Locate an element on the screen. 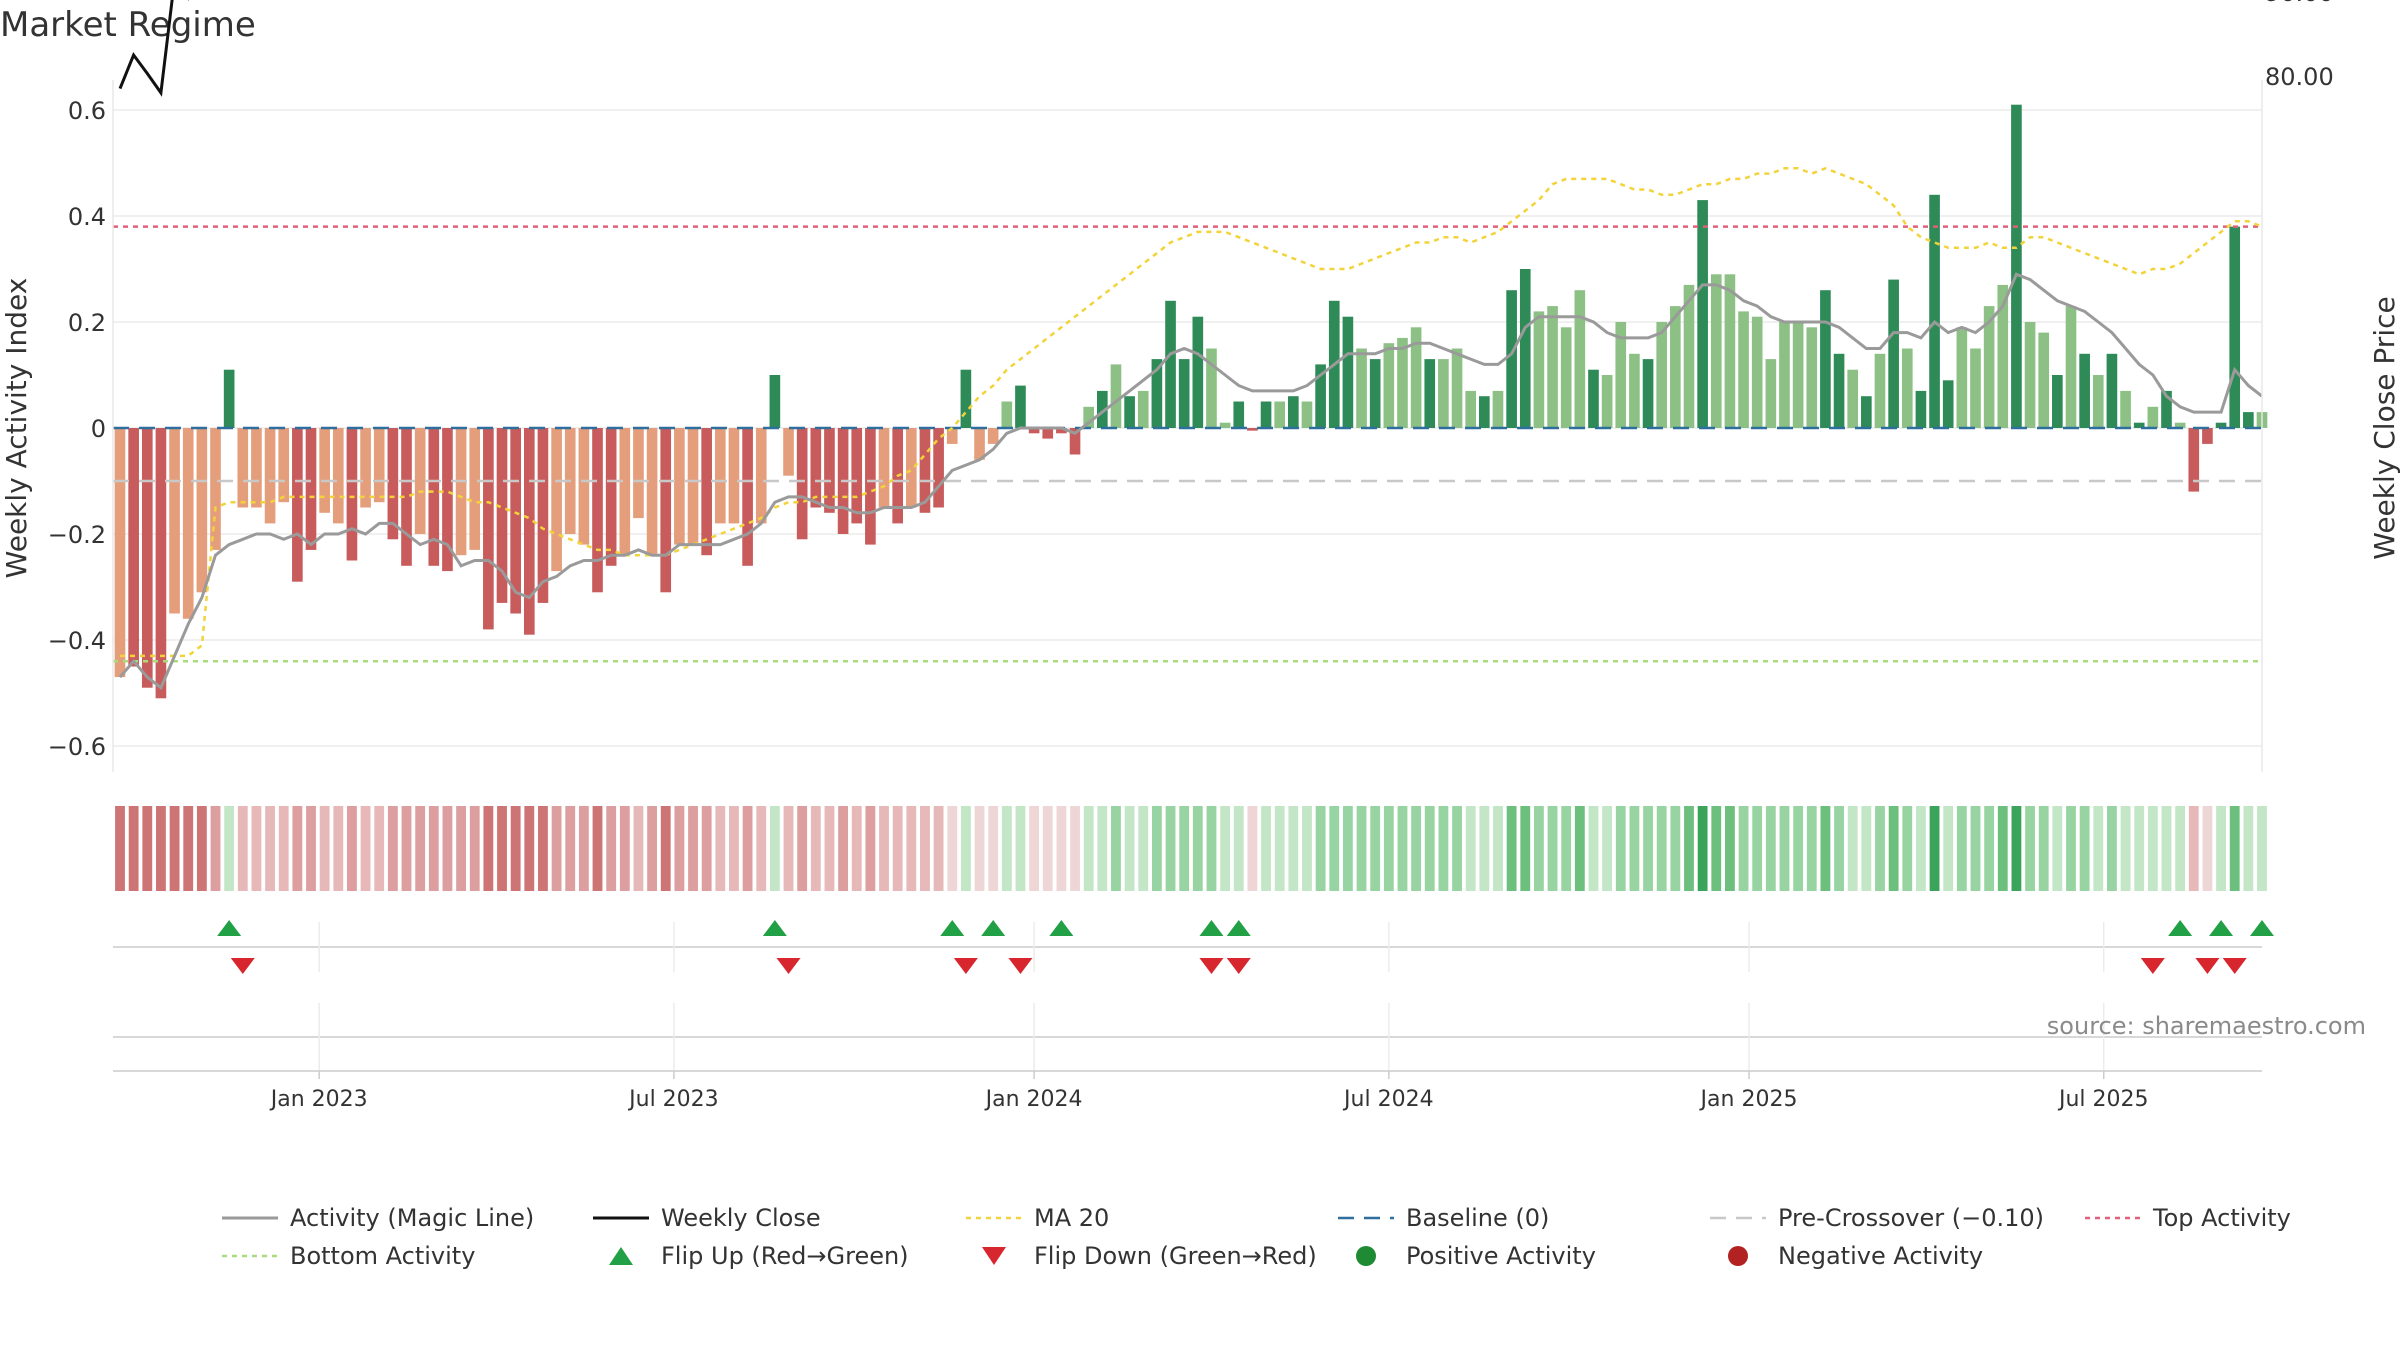 This screenshot has width=2400, height=1350. y-tick-label-left: 0.6 is located at coordinates (87, 111).